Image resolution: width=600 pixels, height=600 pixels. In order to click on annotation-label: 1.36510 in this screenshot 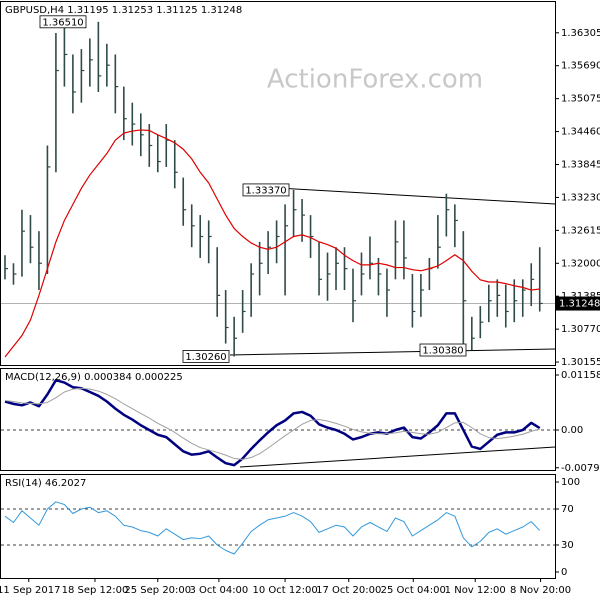, I will do `click(62, 22)`.